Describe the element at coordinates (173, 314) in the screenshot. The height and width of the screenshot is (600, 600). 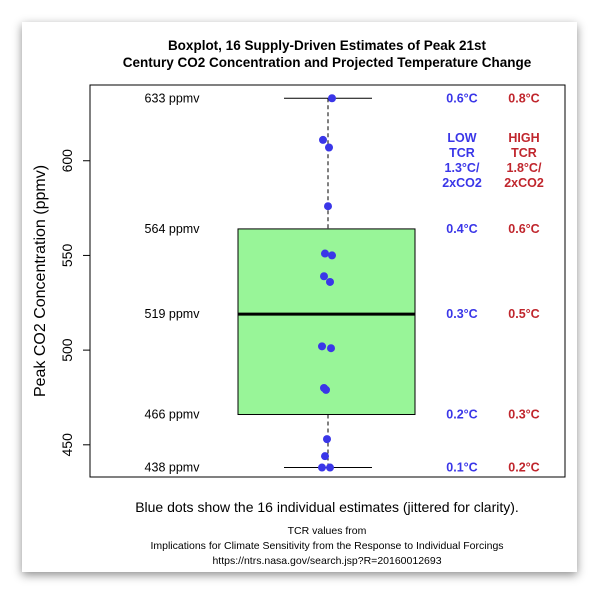
I see `ppmv-label: 519 ppmv` at that location.